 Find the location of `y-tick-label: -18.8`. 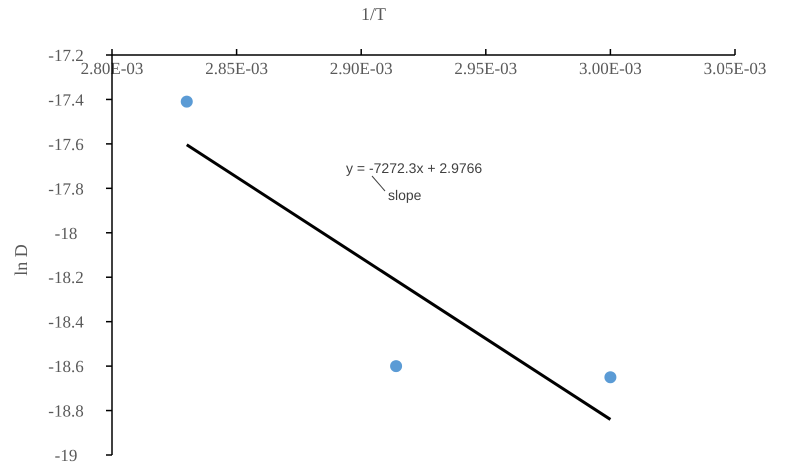

y-tick-label: -18.8 is located at coordinates (66, 411).